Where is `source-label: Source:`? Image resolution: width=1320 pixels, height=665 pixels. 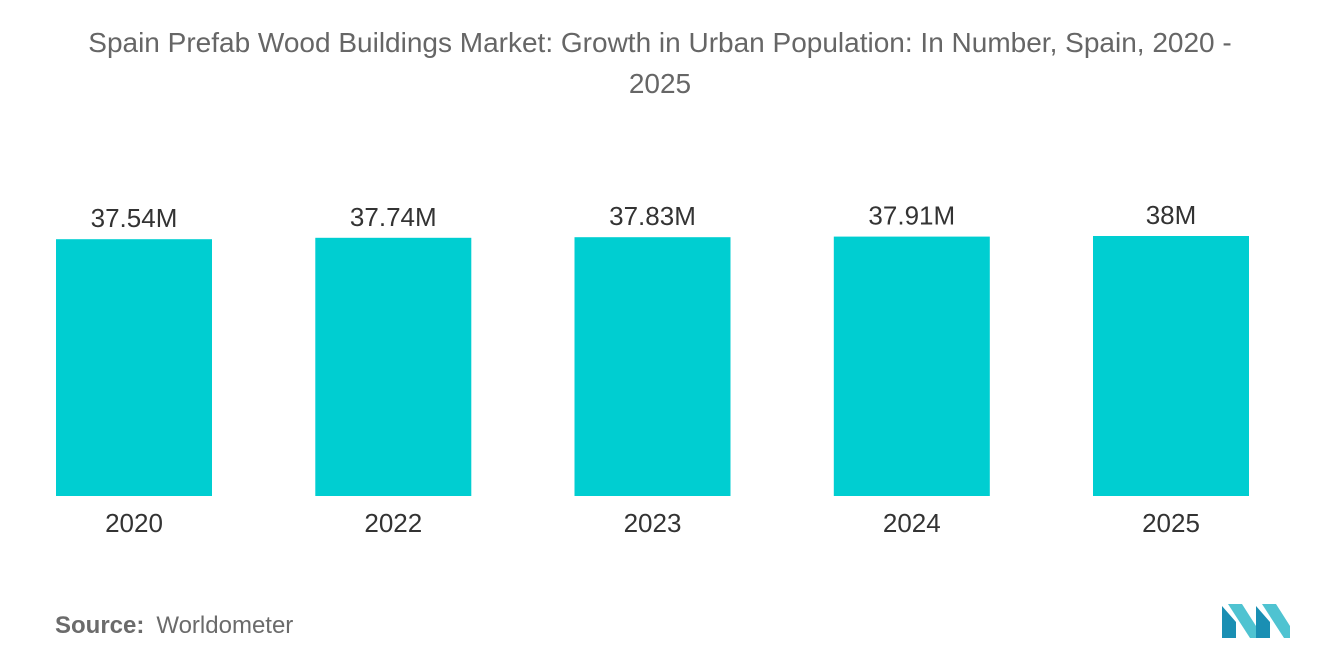
source-label: Source: is located at coordinates (100, 625).